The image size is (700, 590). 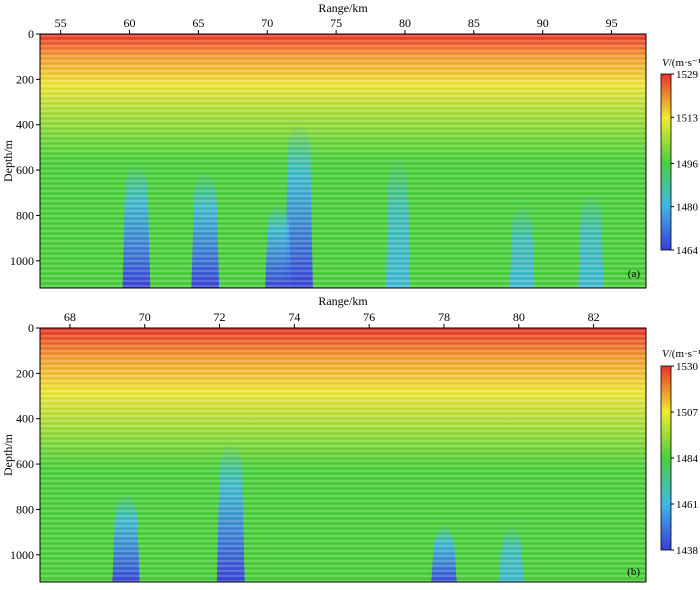 What do you see at coordinates (343, 8) in the screenshot?
I see `panel-a-xlabel: Range/km` at bounding box center [343, 8].